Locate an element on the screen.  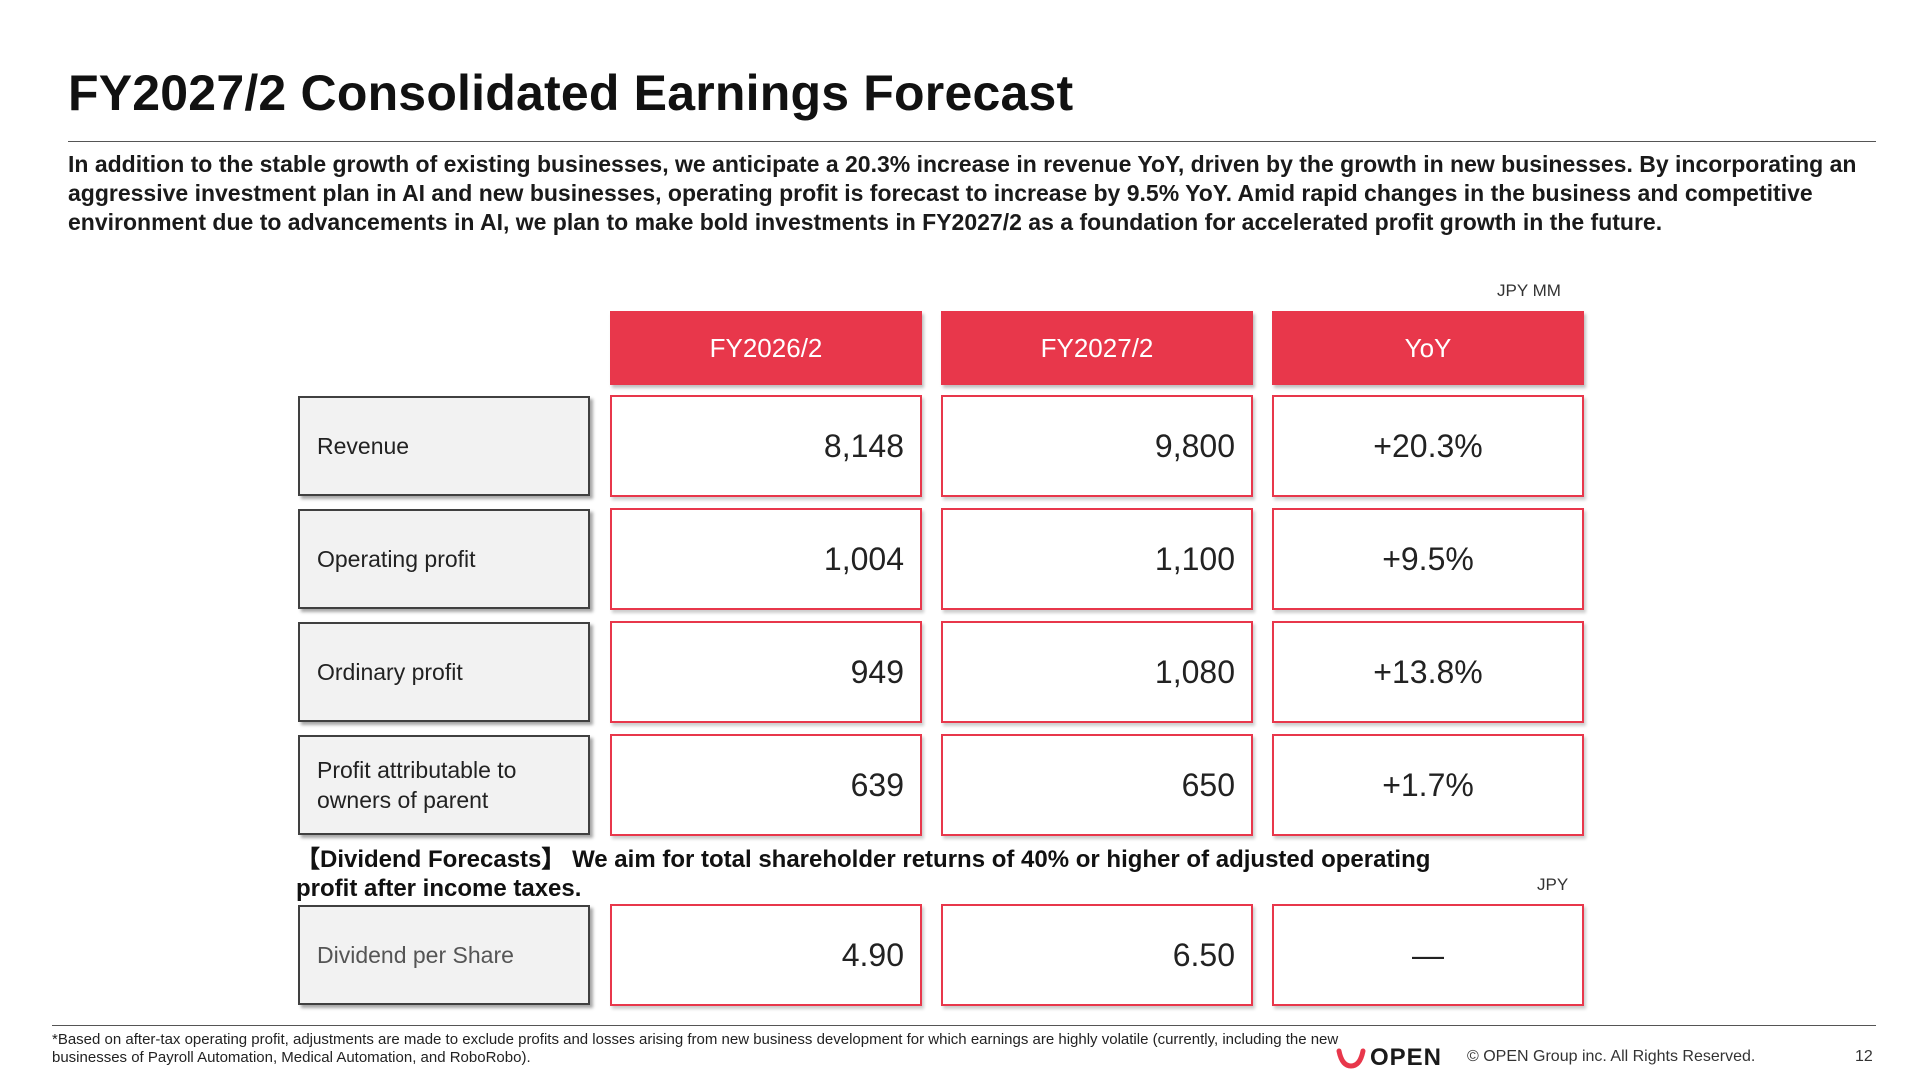
cell-dividend-yoy: — is located at coordinates (1428, 955).